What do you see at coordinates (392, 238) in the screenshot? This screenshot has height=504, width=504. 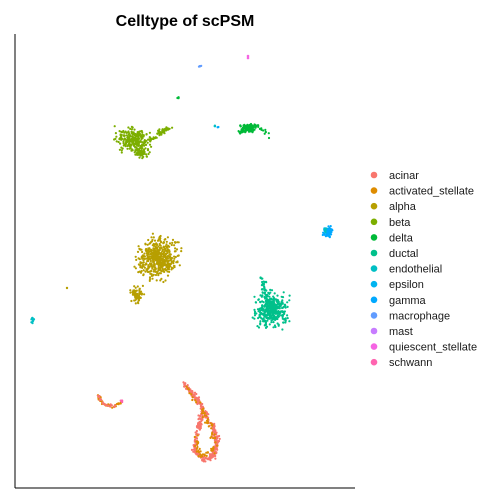 I see `legend-item-delta: delta` at bounding box center [392, 238].